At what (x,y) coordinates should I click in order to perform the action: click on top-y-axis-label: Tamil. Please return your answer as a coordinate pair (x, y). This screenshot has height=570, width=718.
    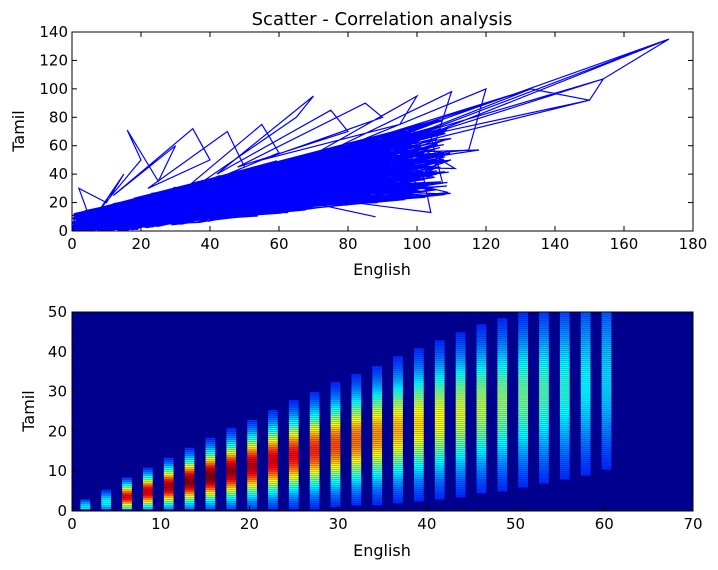
    Looking at the image, I should click on (18, 131).